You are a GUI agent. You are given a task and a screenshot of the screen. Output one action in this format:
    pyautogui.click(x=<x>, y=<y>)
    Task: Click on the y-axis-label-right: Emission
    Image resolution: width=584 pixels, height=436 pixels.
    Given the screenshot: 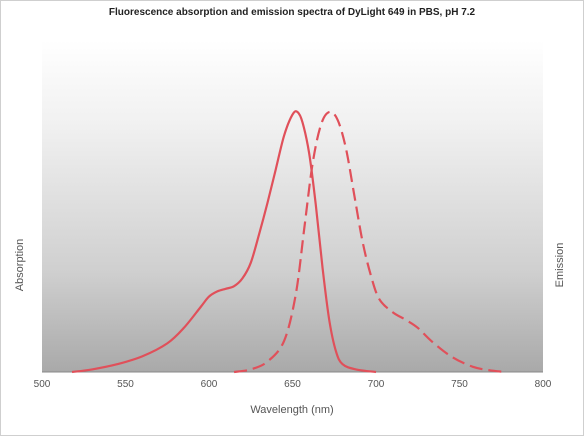 What is the action you would take?
    pyautogui.click(x=560, y=265)
    